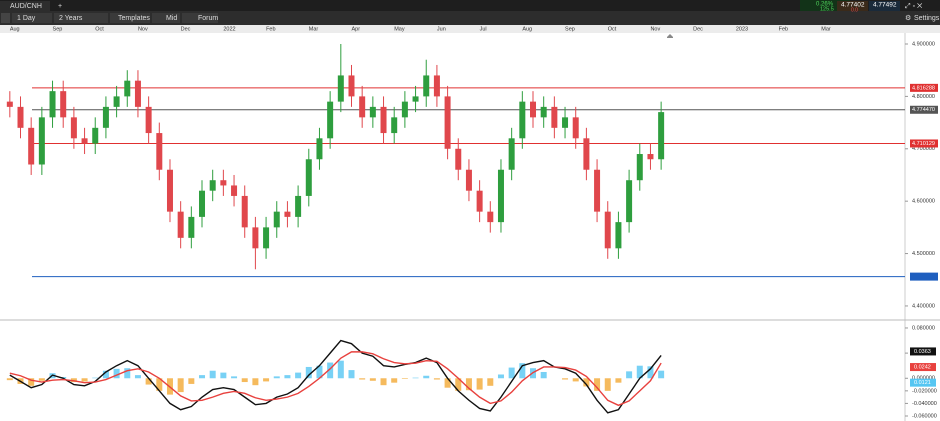 Image resolution: width=940 pixels, height=421 pixels. What do you see at coordinates (570, 29) in the screenshot?
I see `x-tick-label: Sep` at bounding box center [570, 29].